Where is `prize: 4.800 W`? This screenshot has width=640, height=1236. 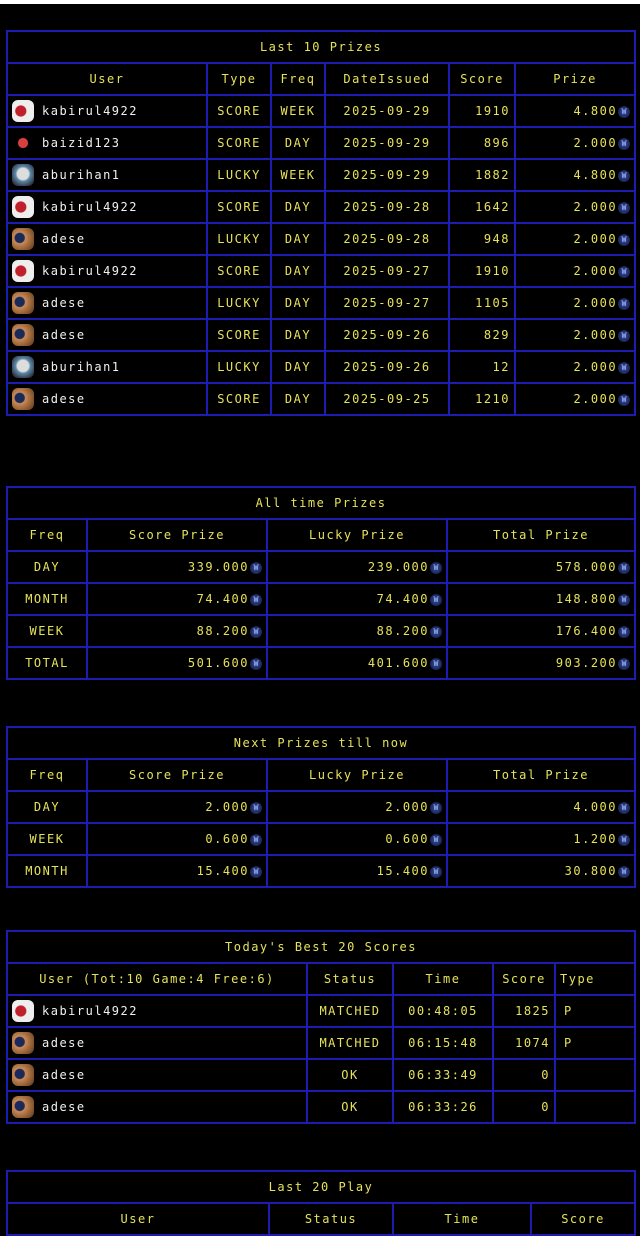
prize: 4.800 W is located at coordinates (575, 175).